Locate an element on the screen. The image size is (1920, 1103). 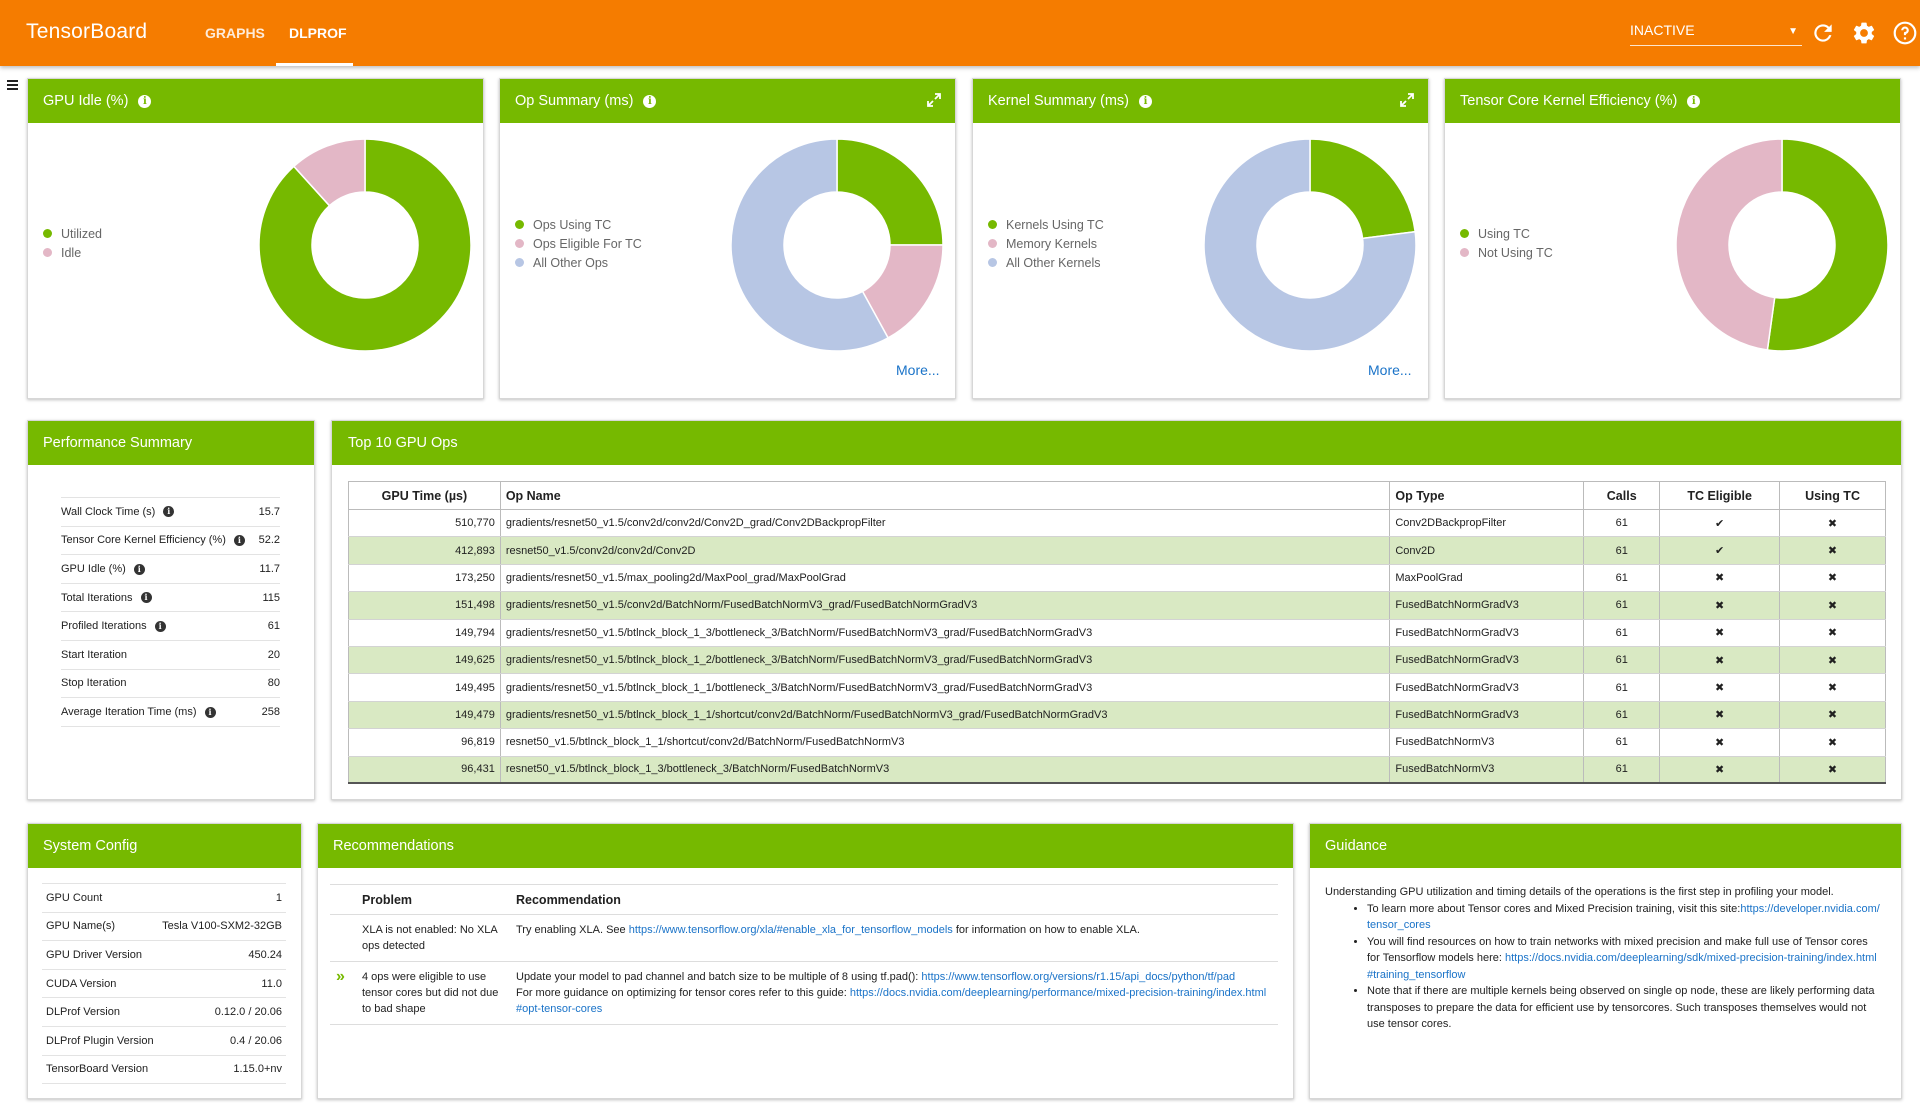
card-title: System Config is located at coordinates (90, 846).